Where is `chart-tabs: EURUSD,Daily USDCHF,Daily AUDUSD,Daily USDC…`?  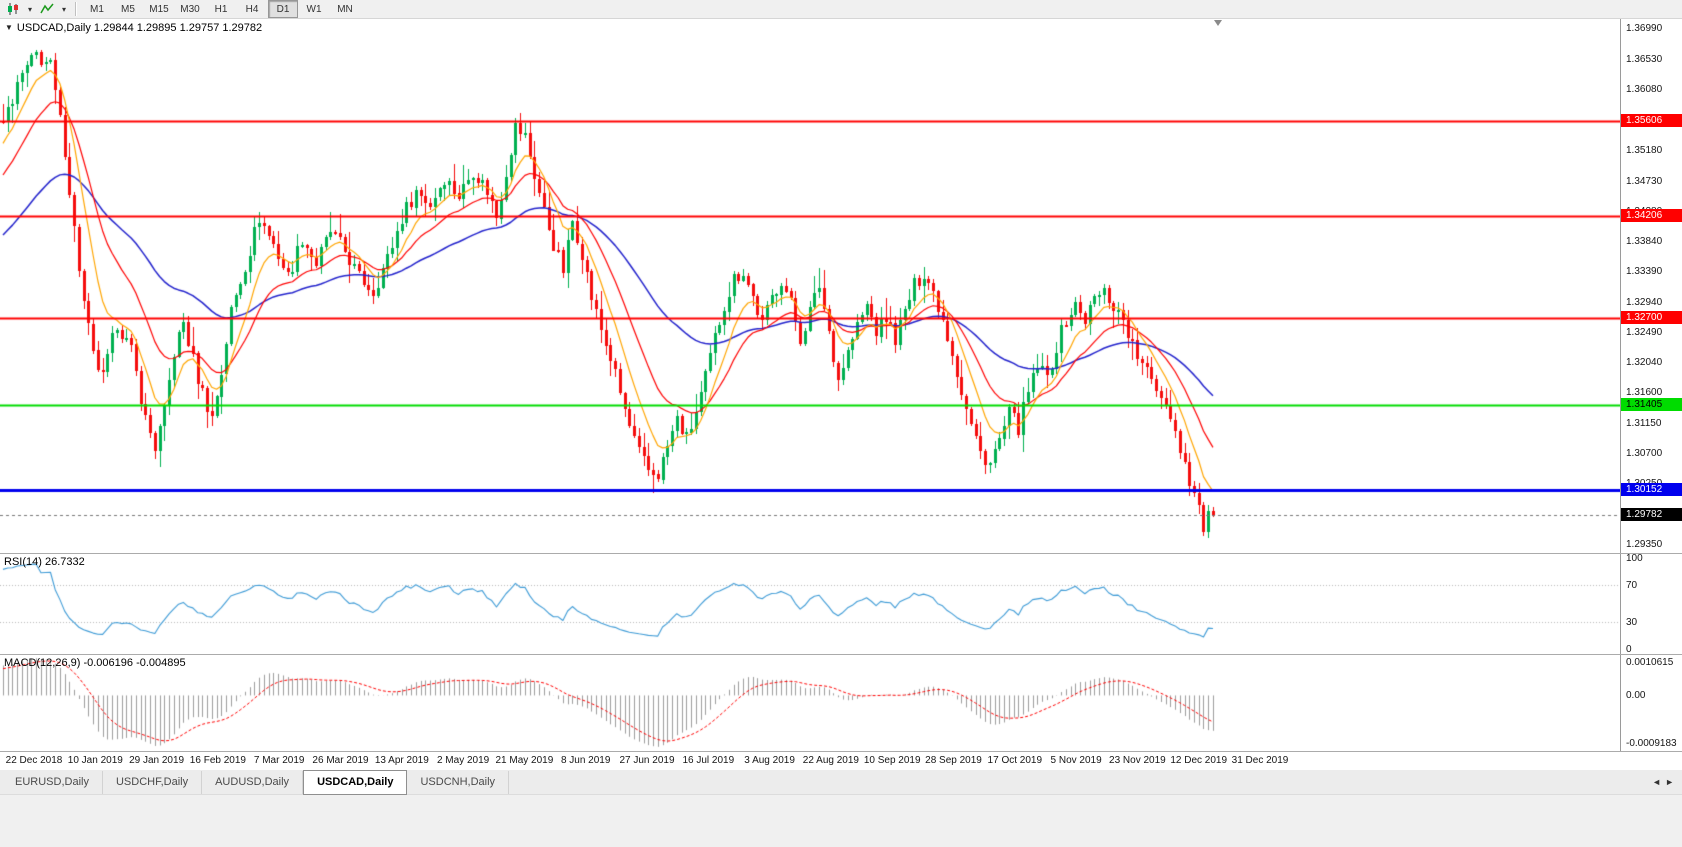 chart-tabs: EURUSD,Daily USDCHF,Daily AUDUSD,Daily USDC… is located at coordinates (256, 782).